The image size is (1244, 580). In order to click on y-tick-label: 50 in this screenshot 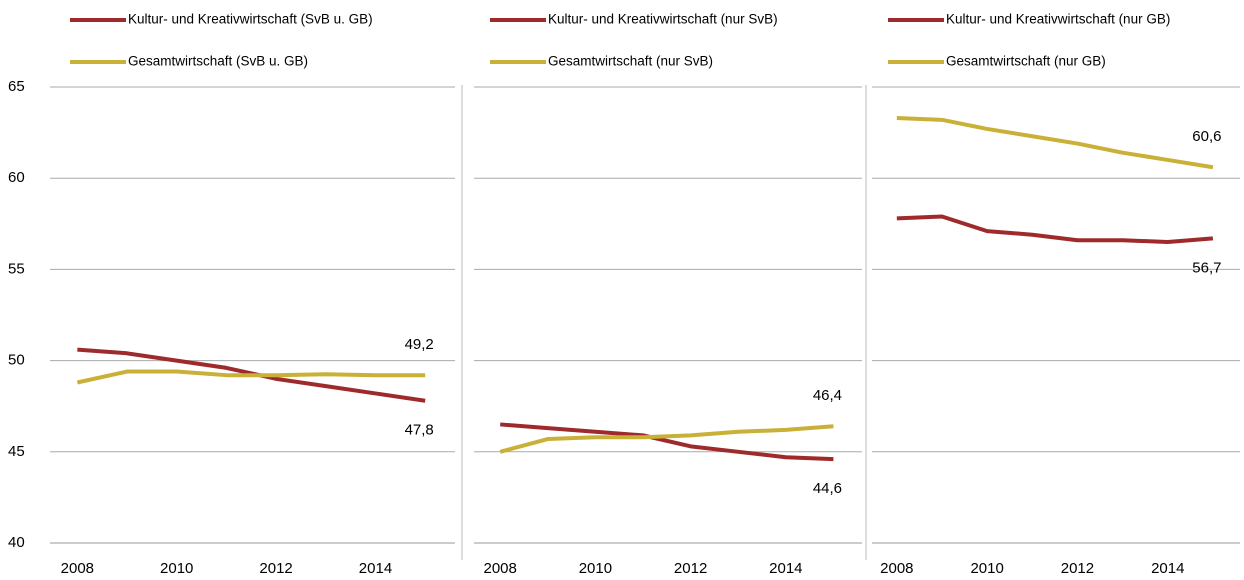, I will do `click(16, 360)`.